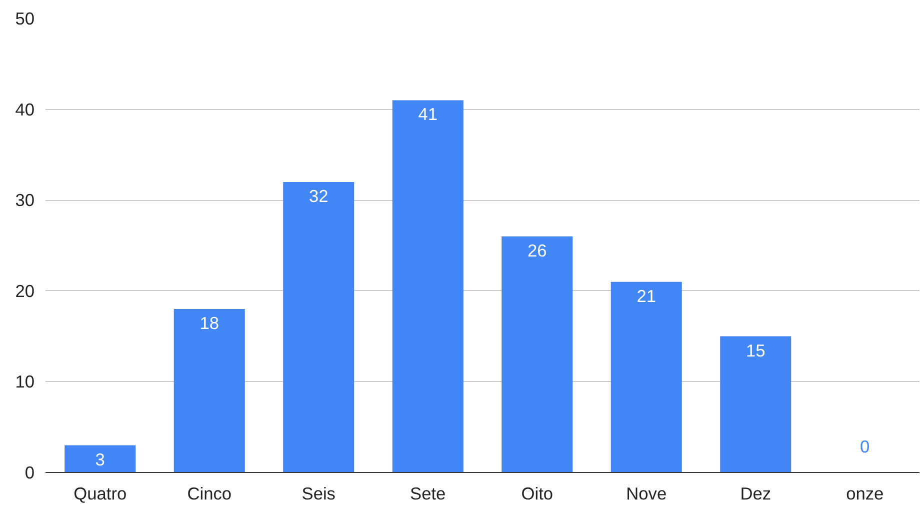  Describe the element at coordinates (25, 382) in the screenshot. I see `y-tick-label: 10` at that location.